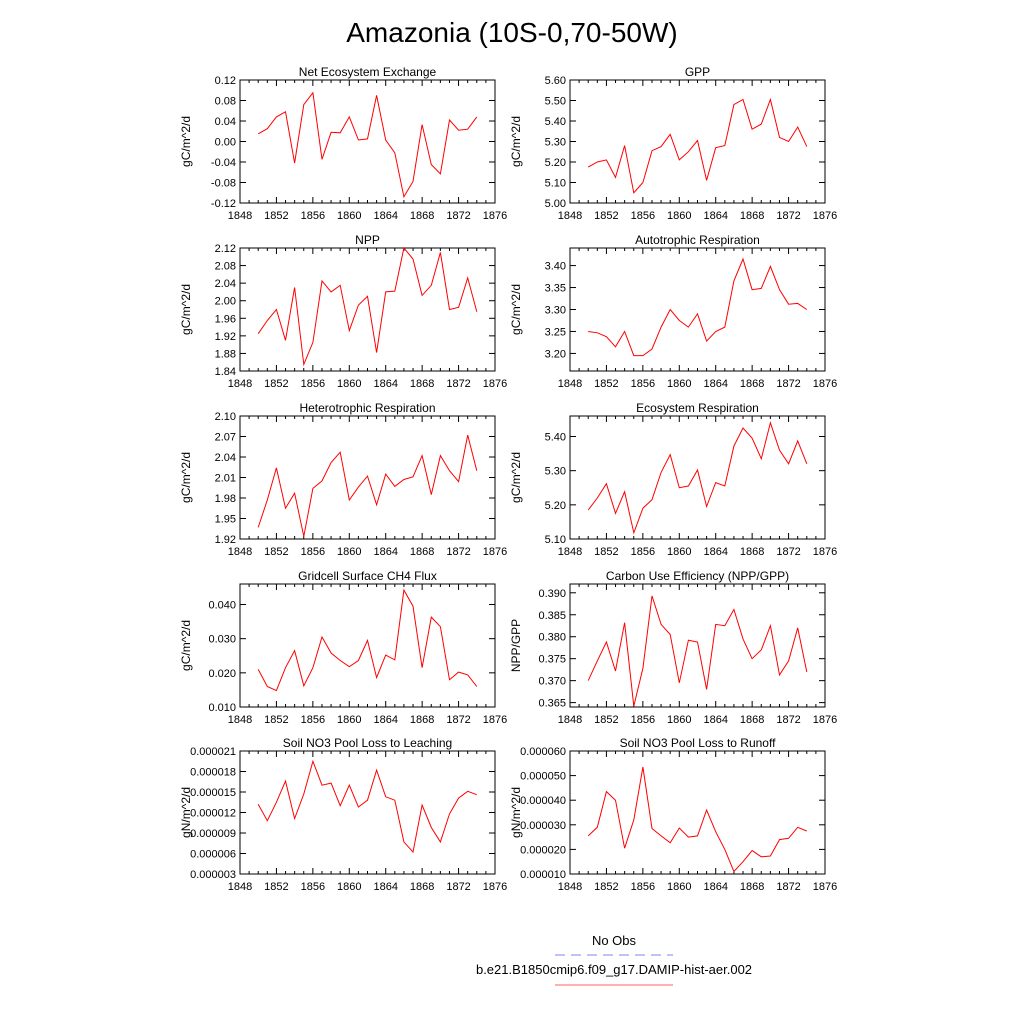 This screenshot has width=1024, height=1024. What do you see at coordinates (552, 616) in the screenshot?
I see `y-tick-label: 0.385` at bounding box center [552, 616].